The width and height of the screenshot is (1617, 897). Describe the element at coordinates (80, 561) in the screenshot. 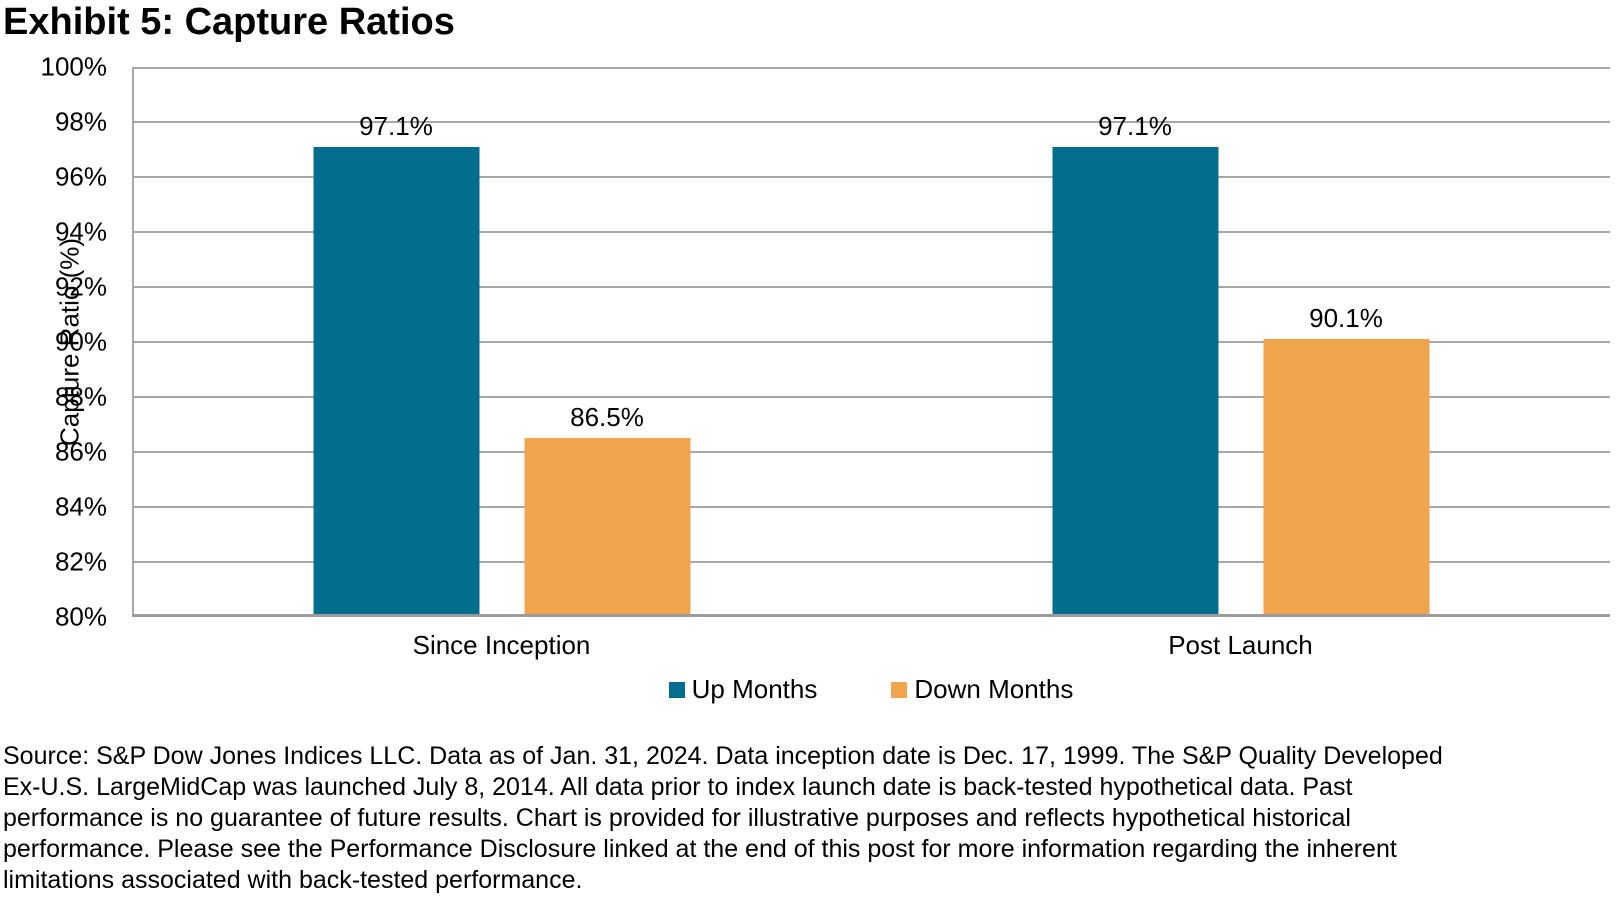

I see `y-tick-label: 82%` at that location.